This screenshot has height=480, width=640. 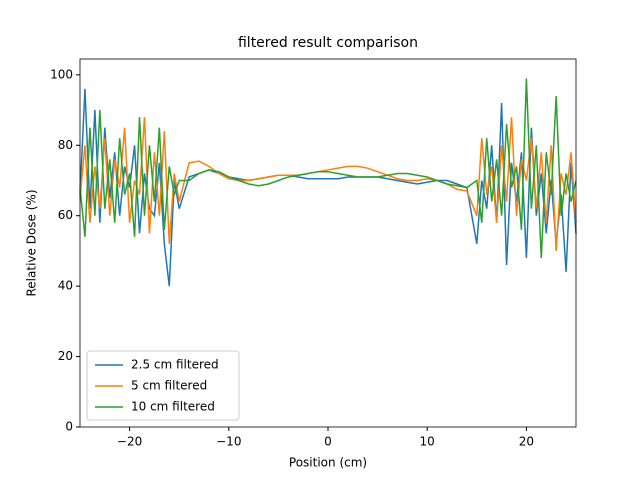 What do you see at coordinates (173, 407) in the screenshot?
I see `legend-label: 10 cm filtered` at bounding box center [173, 407].